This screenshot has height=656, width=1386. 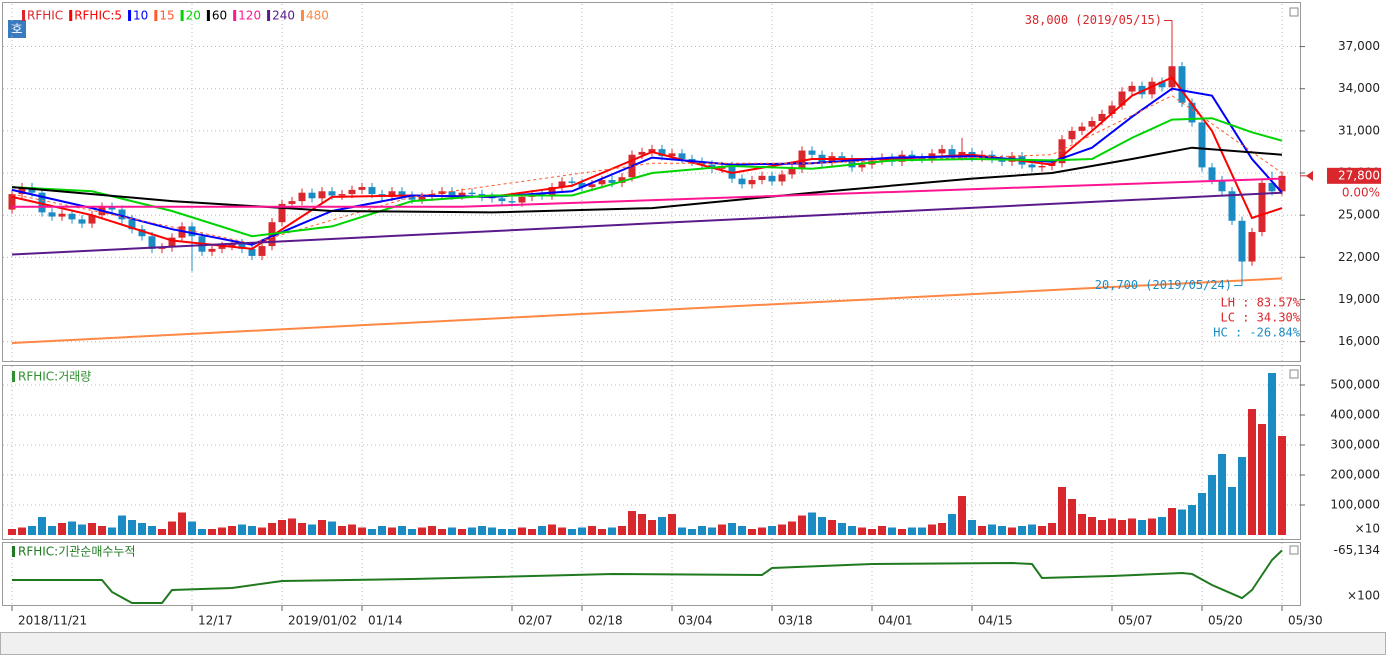 I want to click on y-tick-label: 400,000, so click(x=1355, y=415).